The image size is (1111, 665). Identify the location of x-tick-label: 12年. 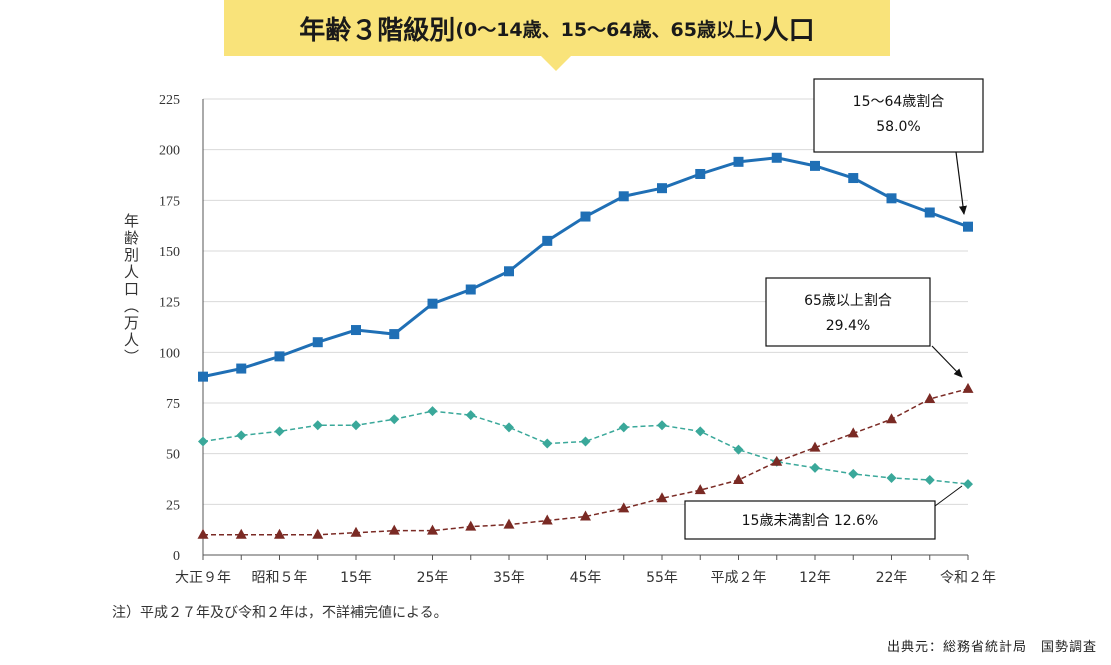
(815, 578).